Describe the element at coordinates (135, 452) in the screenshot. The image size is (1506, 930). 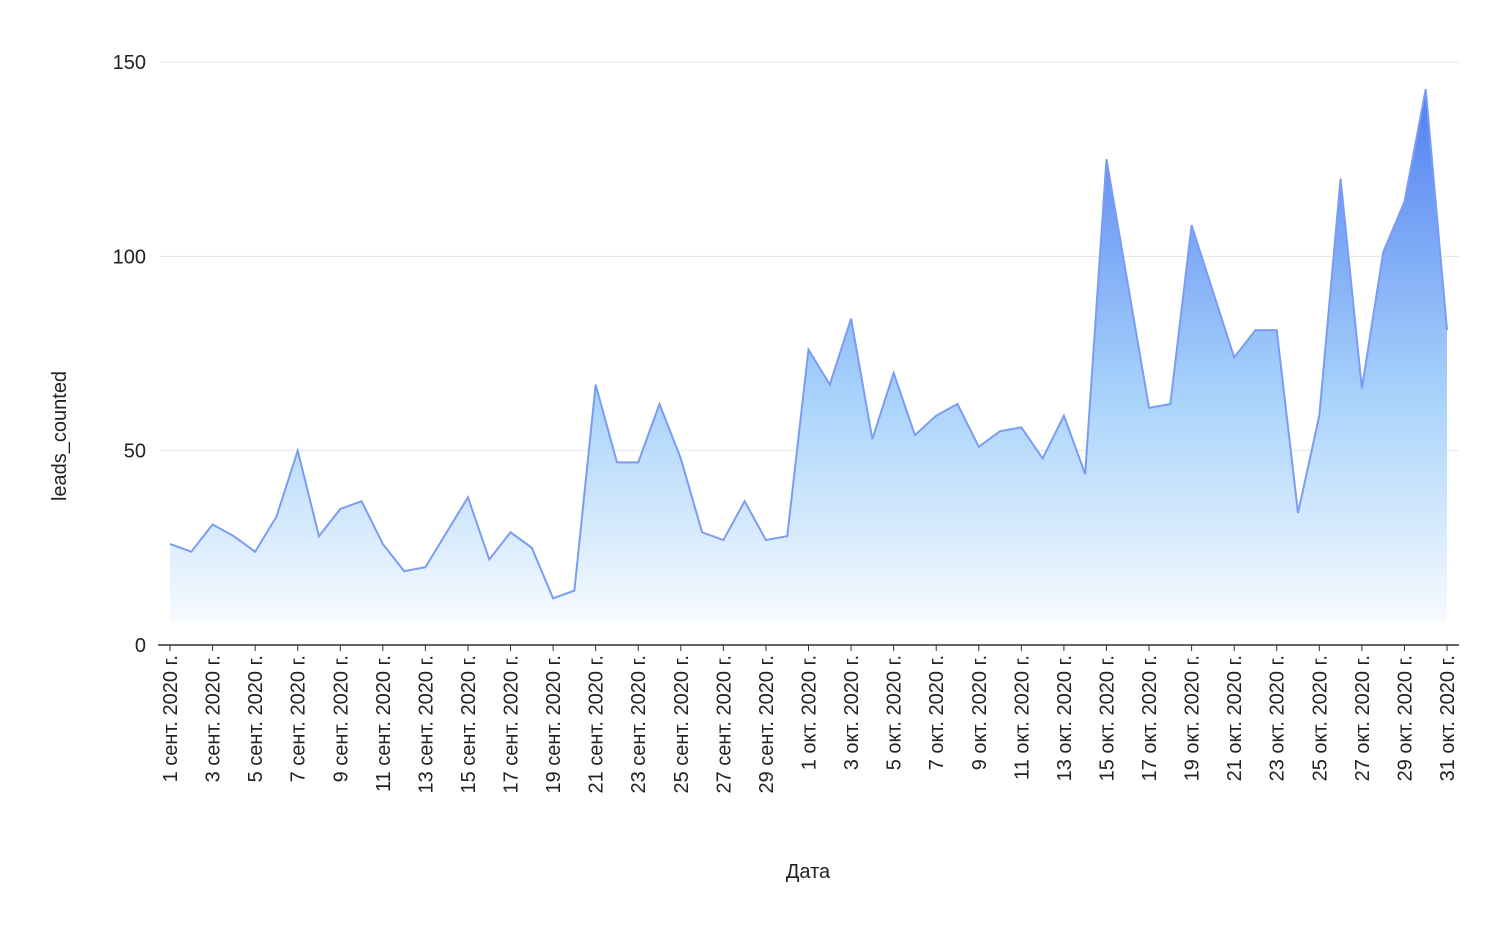
I see `y-tick-label: 50` at that location.